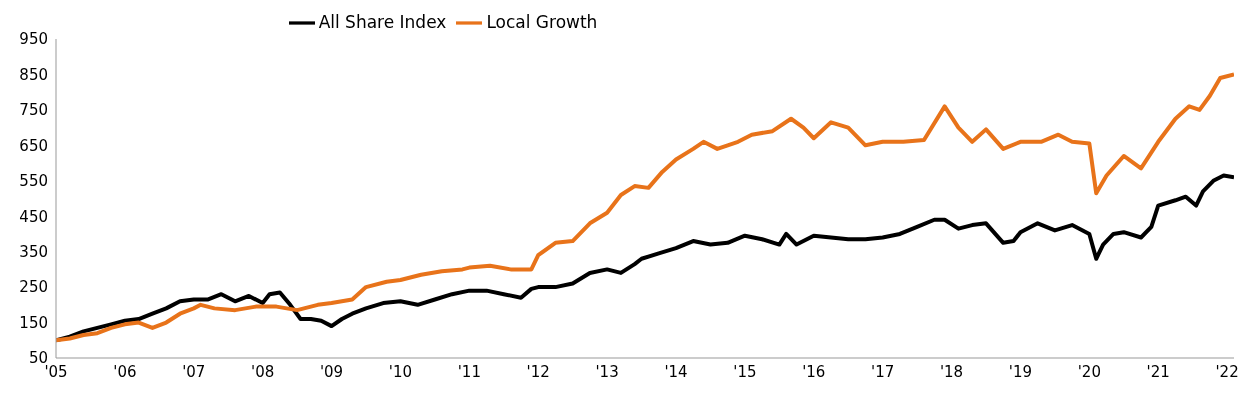 Image resolution: width=1258 pixels, height=401 pixels. What do you see at coordinates (125, 371) in the screenshot?
I see `x-tick-label: '06` at bounding box center [125, 371].